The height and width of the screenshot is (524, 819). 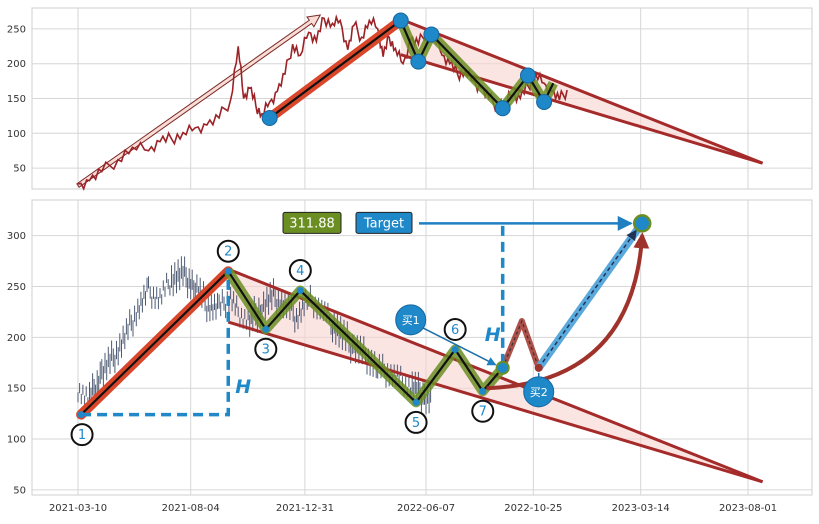 I want to click on buy1-label: 买1, so click(x=411, y=320).